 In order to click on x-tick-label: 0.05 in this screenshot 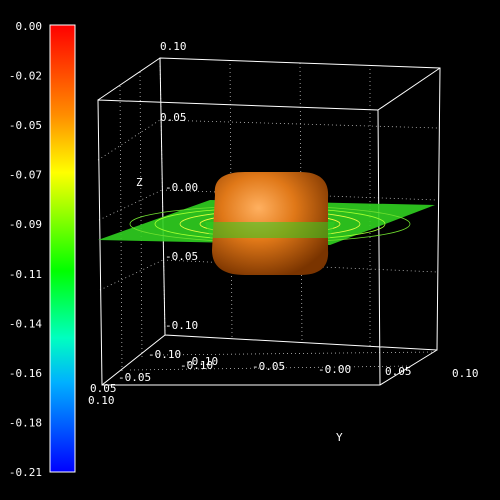, I will do `click(103, 388)`.